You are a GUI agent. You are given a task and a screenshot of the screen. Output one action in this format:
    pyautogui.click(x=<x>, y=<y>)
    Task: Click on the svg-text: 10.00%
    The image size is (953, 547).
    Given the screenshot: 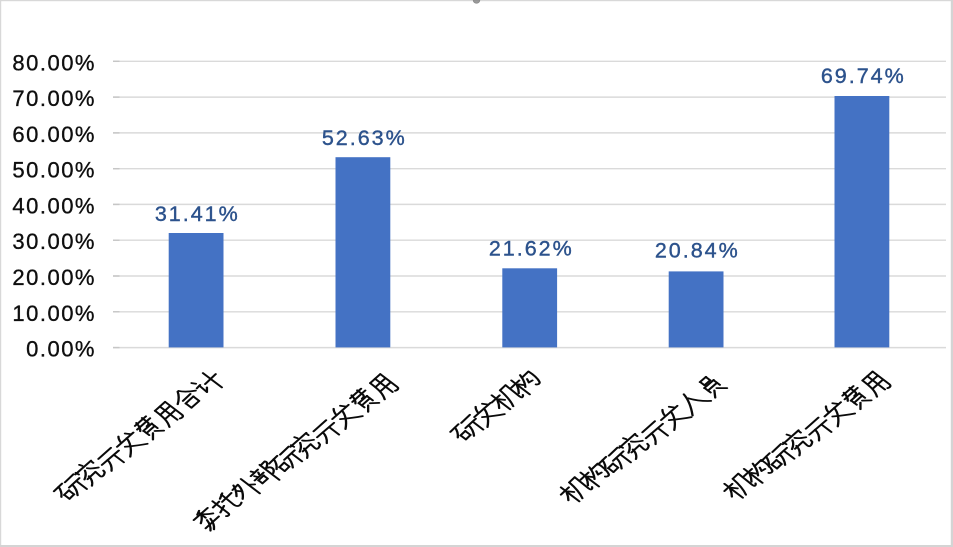 What is the action you would take?
    pyautogui.click(x=54, y=313)
    